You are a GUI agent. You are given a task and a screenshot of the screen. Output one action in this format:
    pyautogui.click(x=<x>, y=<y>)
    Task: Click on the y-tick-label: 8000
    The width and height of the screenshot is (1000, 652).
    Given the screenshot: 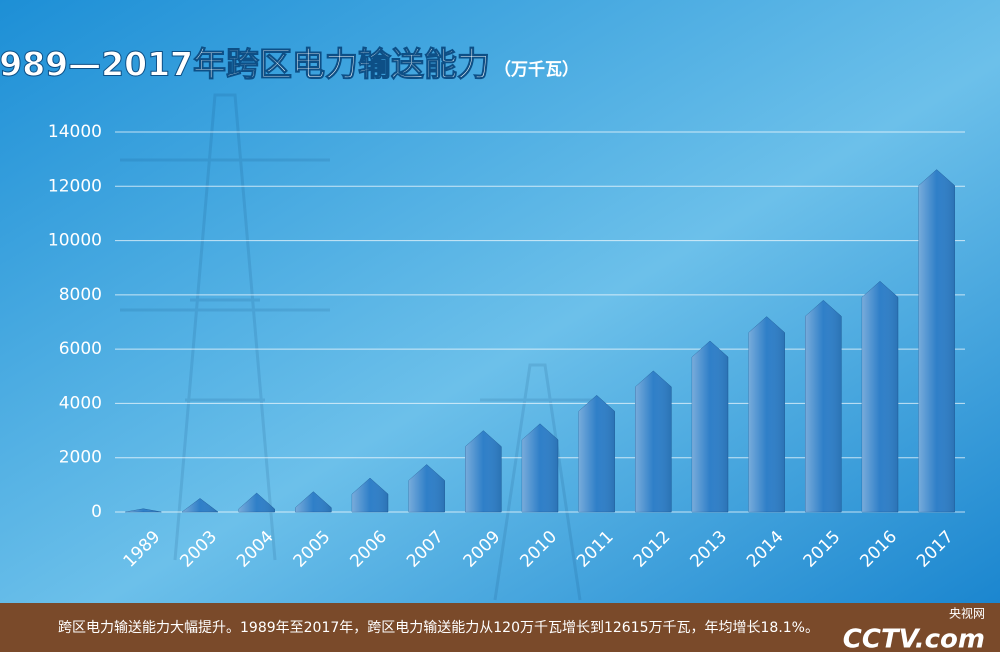 What is the action you would take?
    pyautogui.click(x=80, y=295)
    